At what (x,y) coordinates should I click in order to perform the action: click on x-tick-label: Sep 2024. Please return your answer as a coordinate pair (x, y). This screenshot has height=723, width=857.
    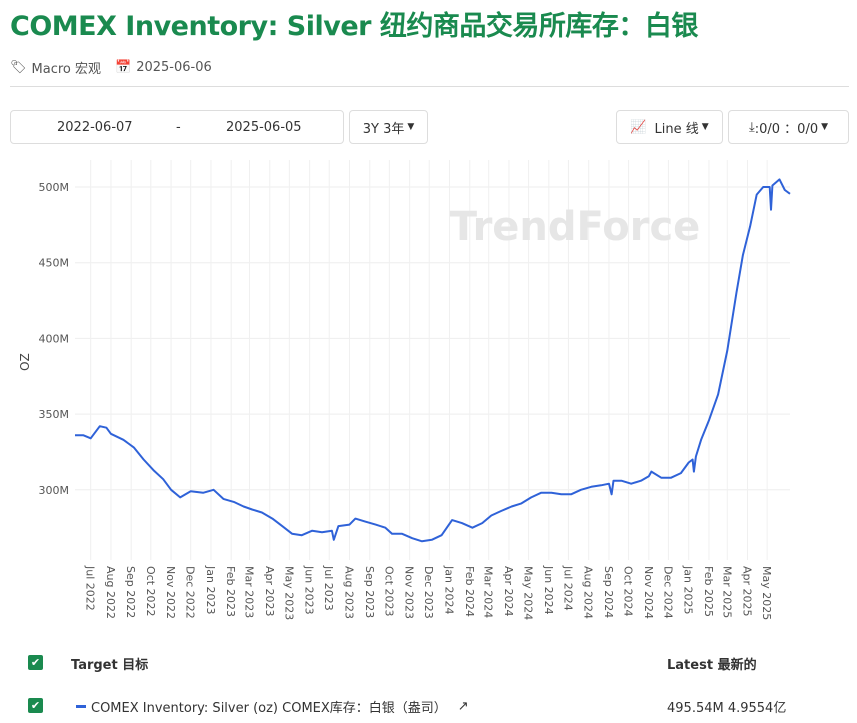
    Looking at the image, I should click on (608, 592).